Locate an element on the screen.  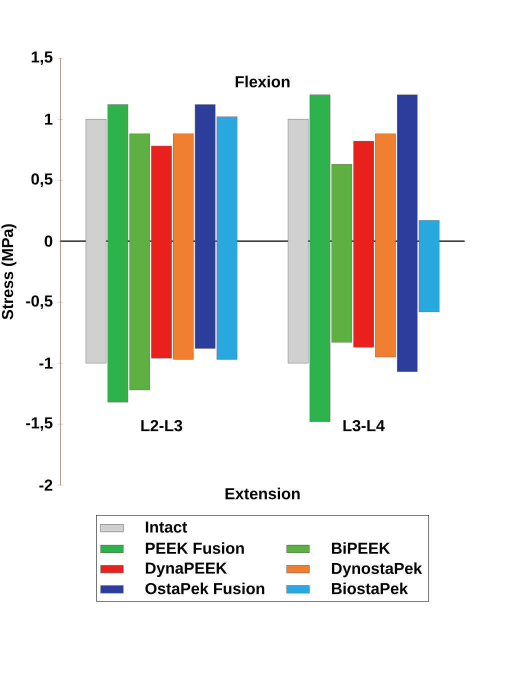
y-axis-title: Stress (MPa) is located at coordinates (8, 272).